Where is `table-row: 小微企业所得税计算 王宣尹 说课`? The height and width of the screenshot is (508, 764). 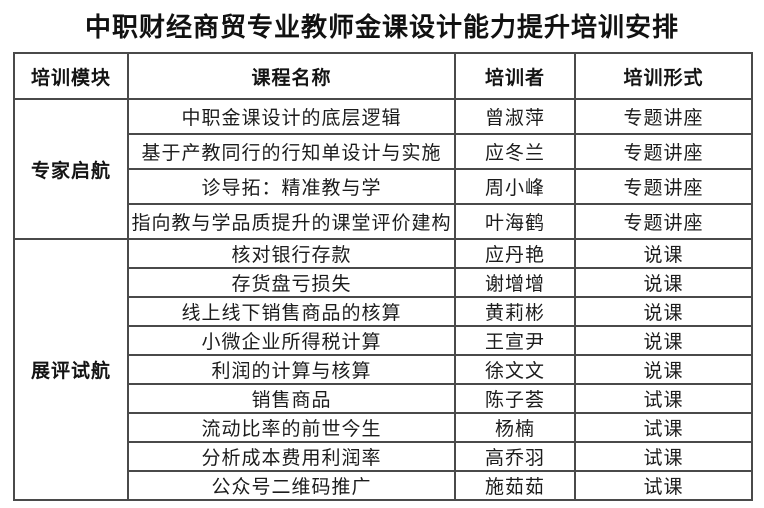
table-row: 小微企业所得税计算 王宣尹 说课 is located at coordinates (383, 340).